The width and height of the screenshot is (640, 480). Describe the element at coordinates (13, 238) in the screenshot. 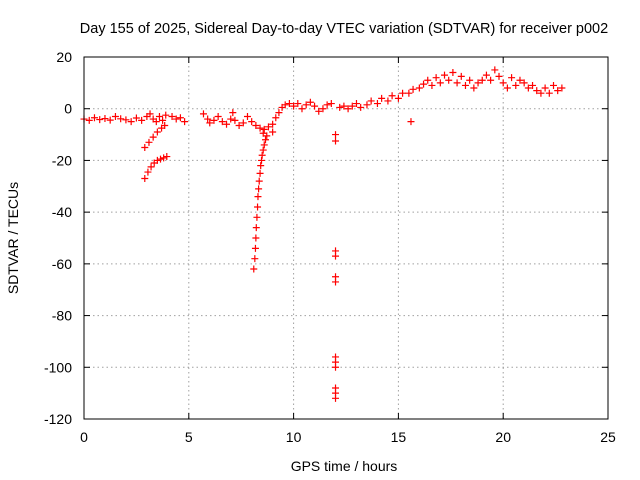

I see `y-axis-label: SDTVAR / TECUs` at that location.